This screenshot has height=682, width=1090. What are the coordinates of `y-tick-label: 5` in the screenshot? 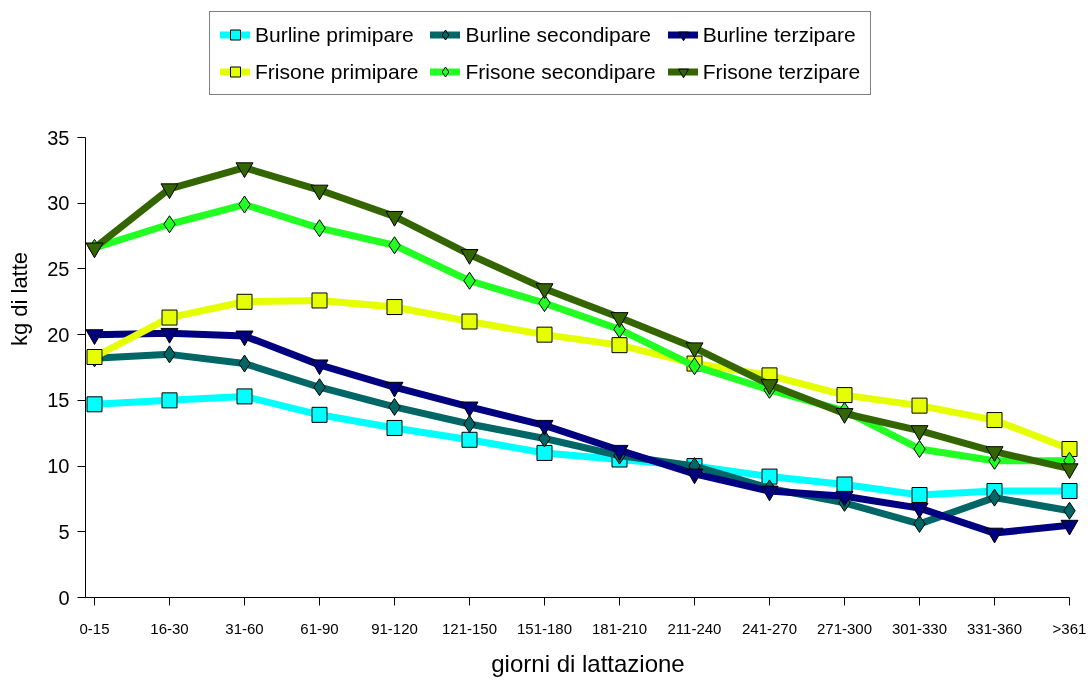 It's located at (64, 531).